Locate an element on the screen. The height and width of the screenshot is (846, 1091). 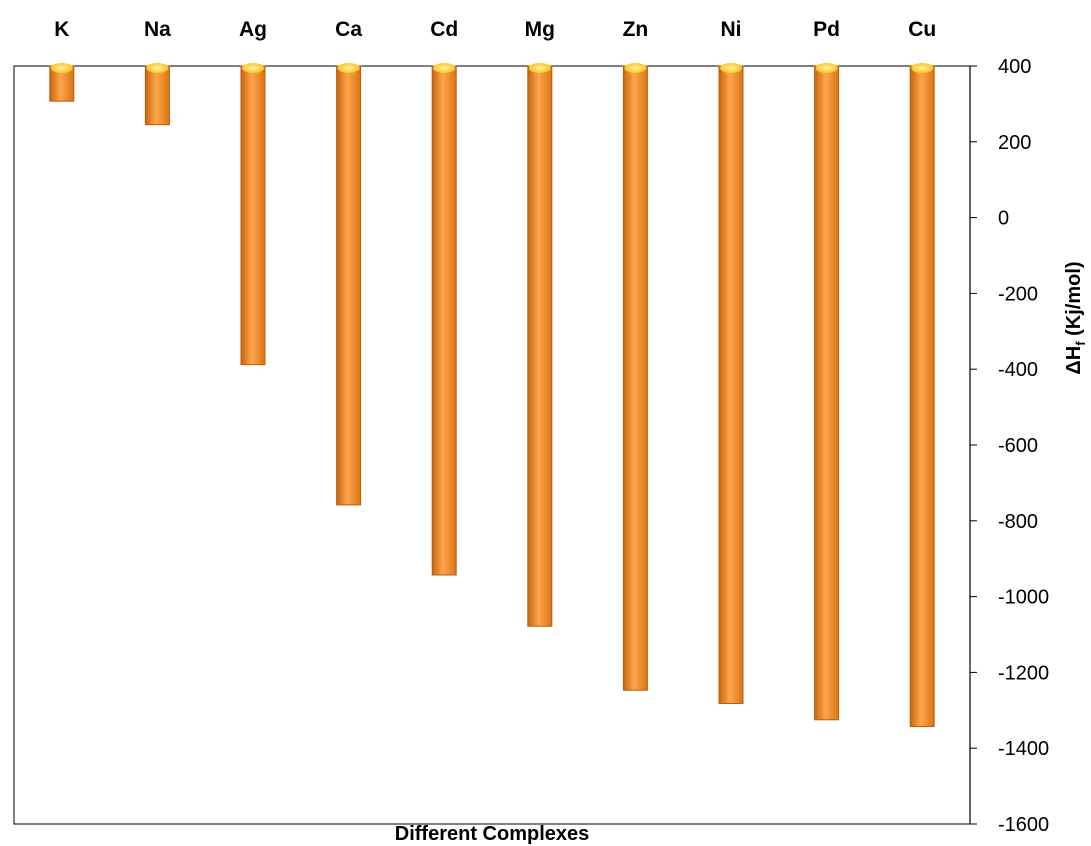
y-tick-label: -800 is located at coordinates (1018, 522).